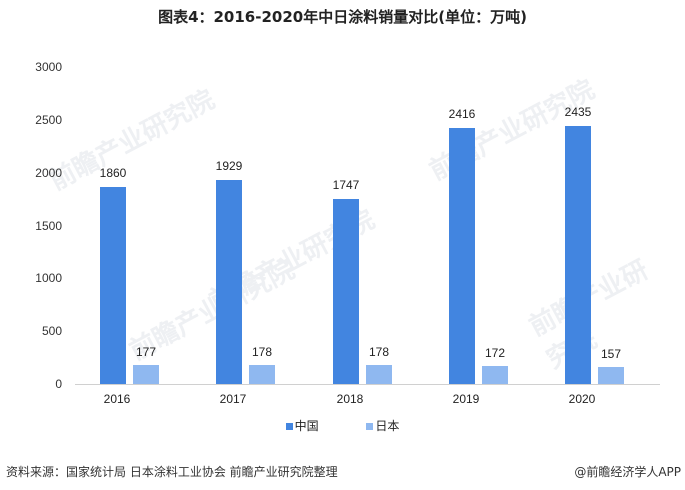  I want to click on chart-title: 图表4：2016-2020年中日涂料销量对比(单位：万吨), so click(342, 17).